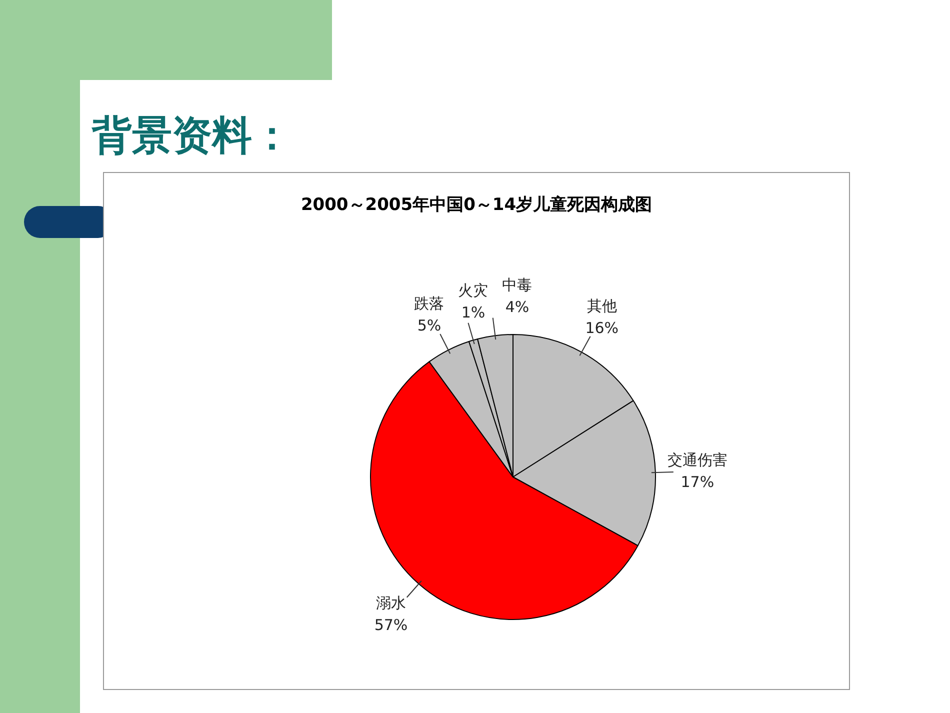  What do you see at coordinates (429, 325) in the screenshot?
I see `data-label: 5%` at bounding box center [429, 325].